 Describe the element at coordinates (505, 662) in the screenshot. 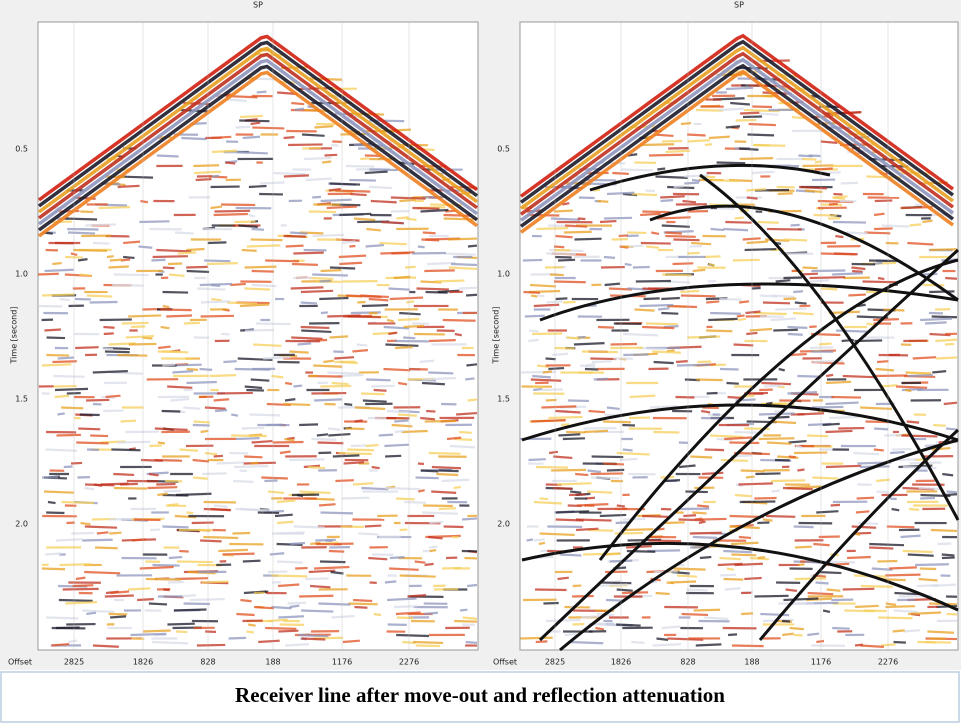

I see `x-axis-label: Offset` at that location.